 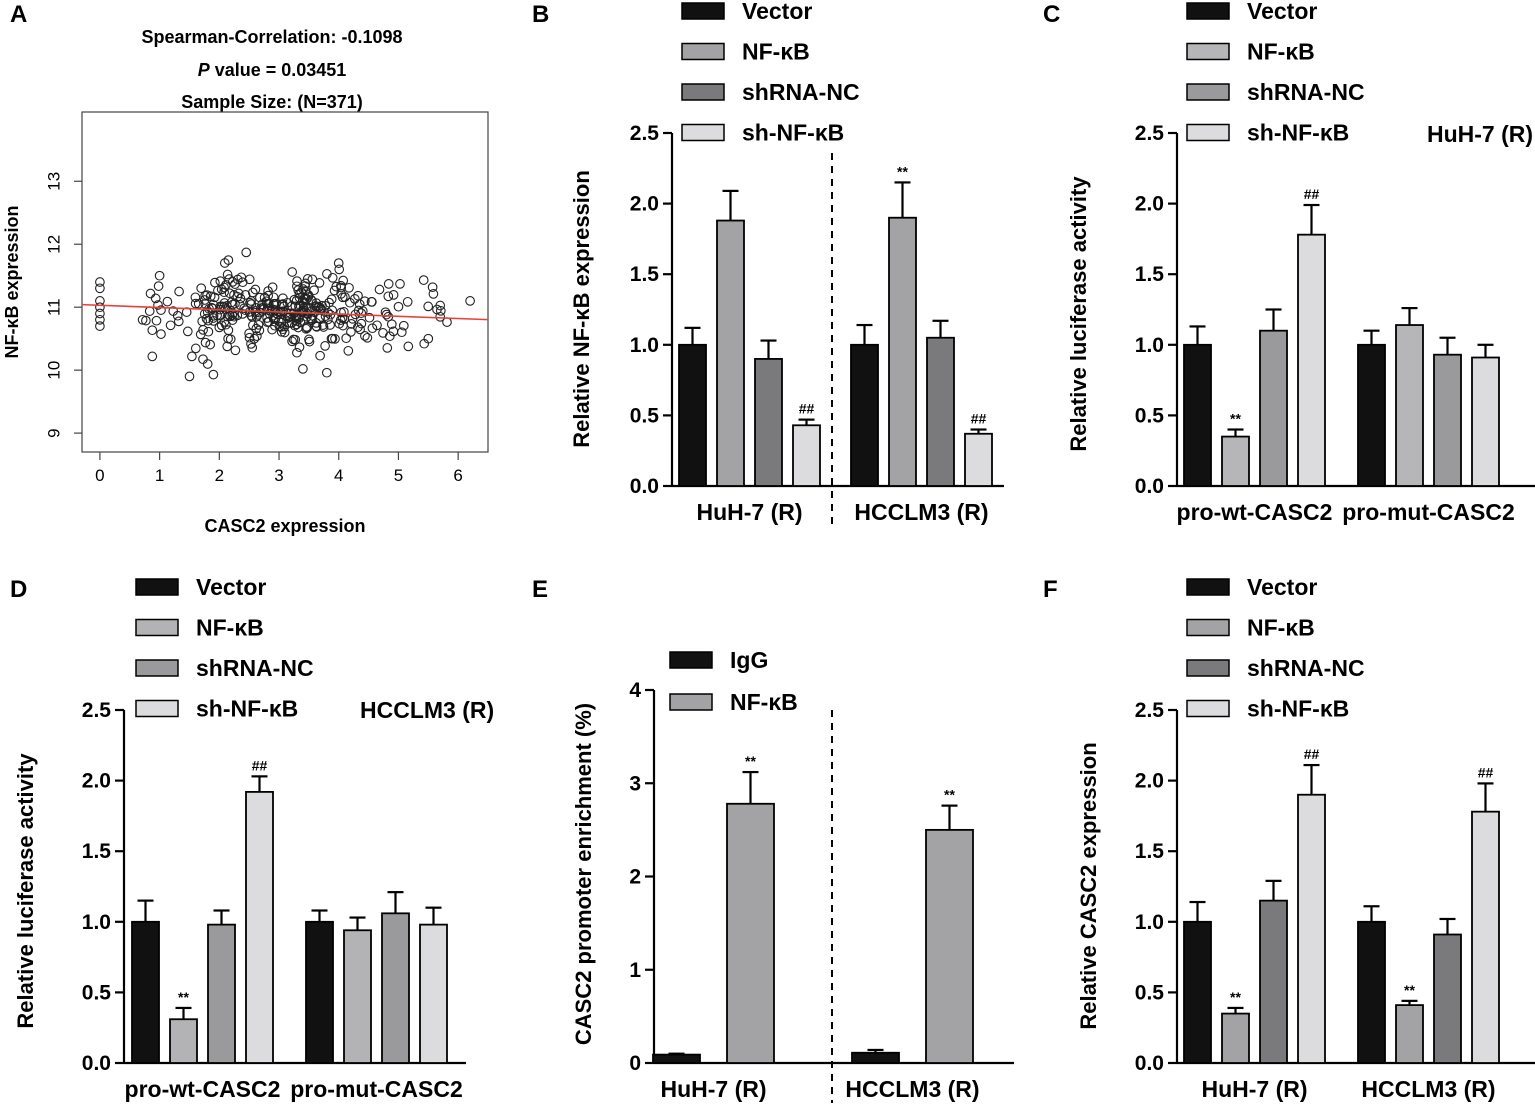 I want to click on panel-c-significance-mark: ##, so click(x=1312, y=194).